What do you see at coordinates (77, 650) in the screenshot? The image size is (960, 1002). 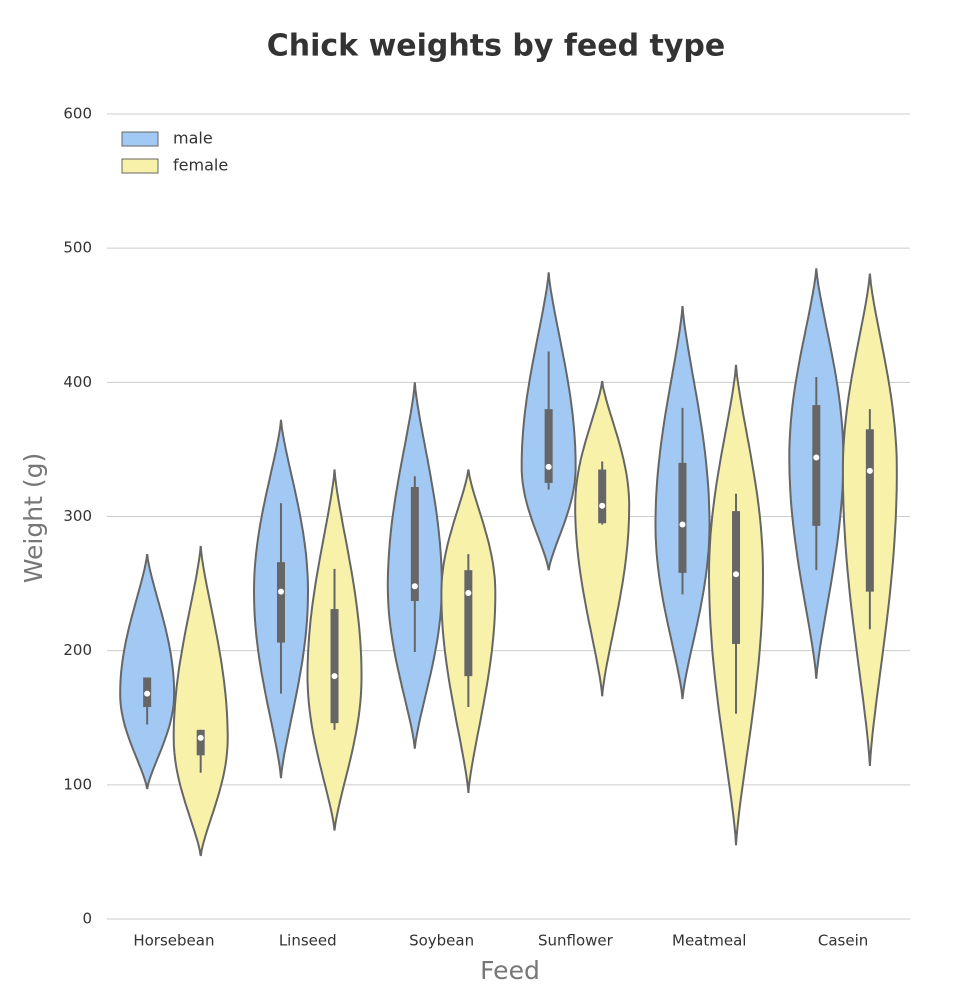 I see `y-tick-label: 200` at bounding box center [77, 650].